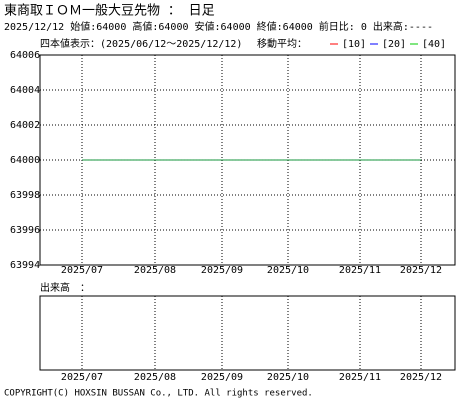 The width and height of the screenshot is (459, 400). What do you see at coordinates (282, 43) in the screenshot?
I see `legend-title: 移動平均：` at bounding box center [282, 43].